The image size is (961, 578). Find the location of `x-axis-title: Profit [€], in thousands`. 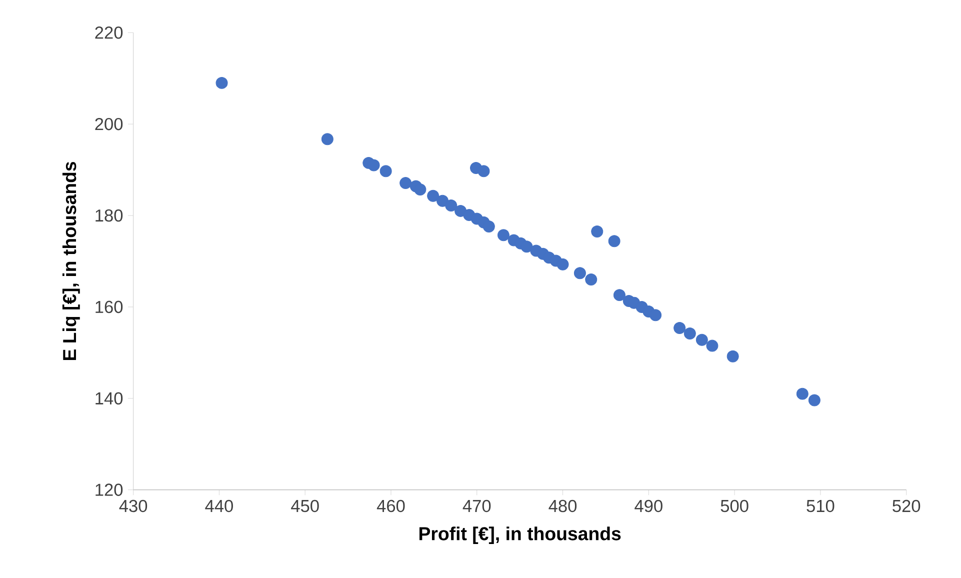

x-axis-title: Profit [€], in thousands is located at coordinates (520, 535).